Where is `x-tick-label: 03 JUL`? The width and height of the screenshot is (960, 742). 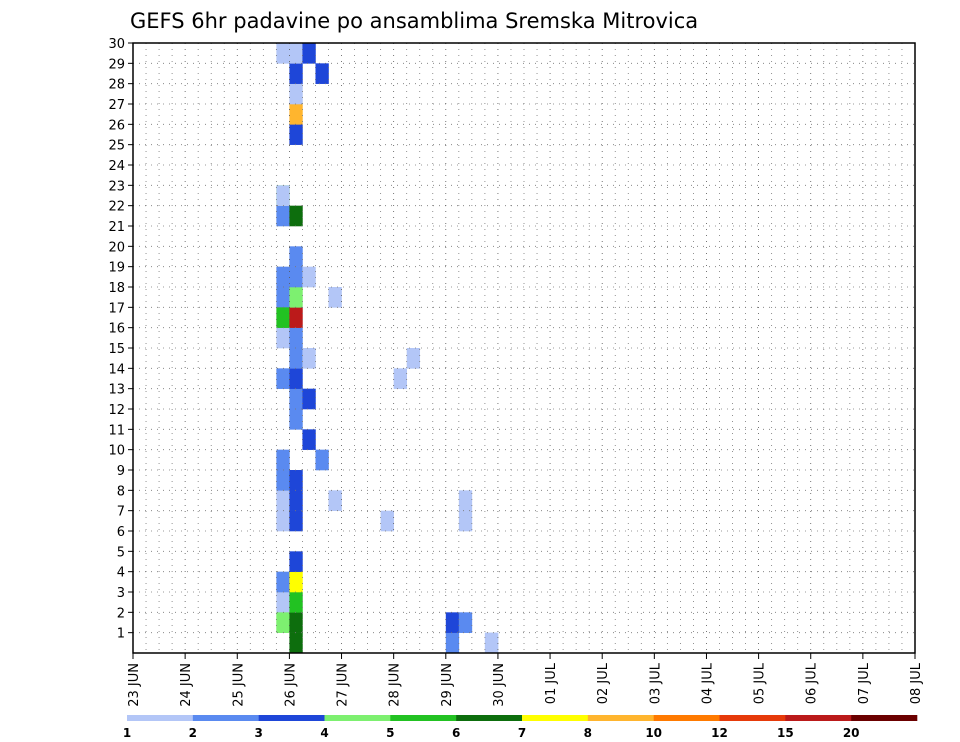 x-tick-label: 03 JUL is located at coordinates (655, 683).